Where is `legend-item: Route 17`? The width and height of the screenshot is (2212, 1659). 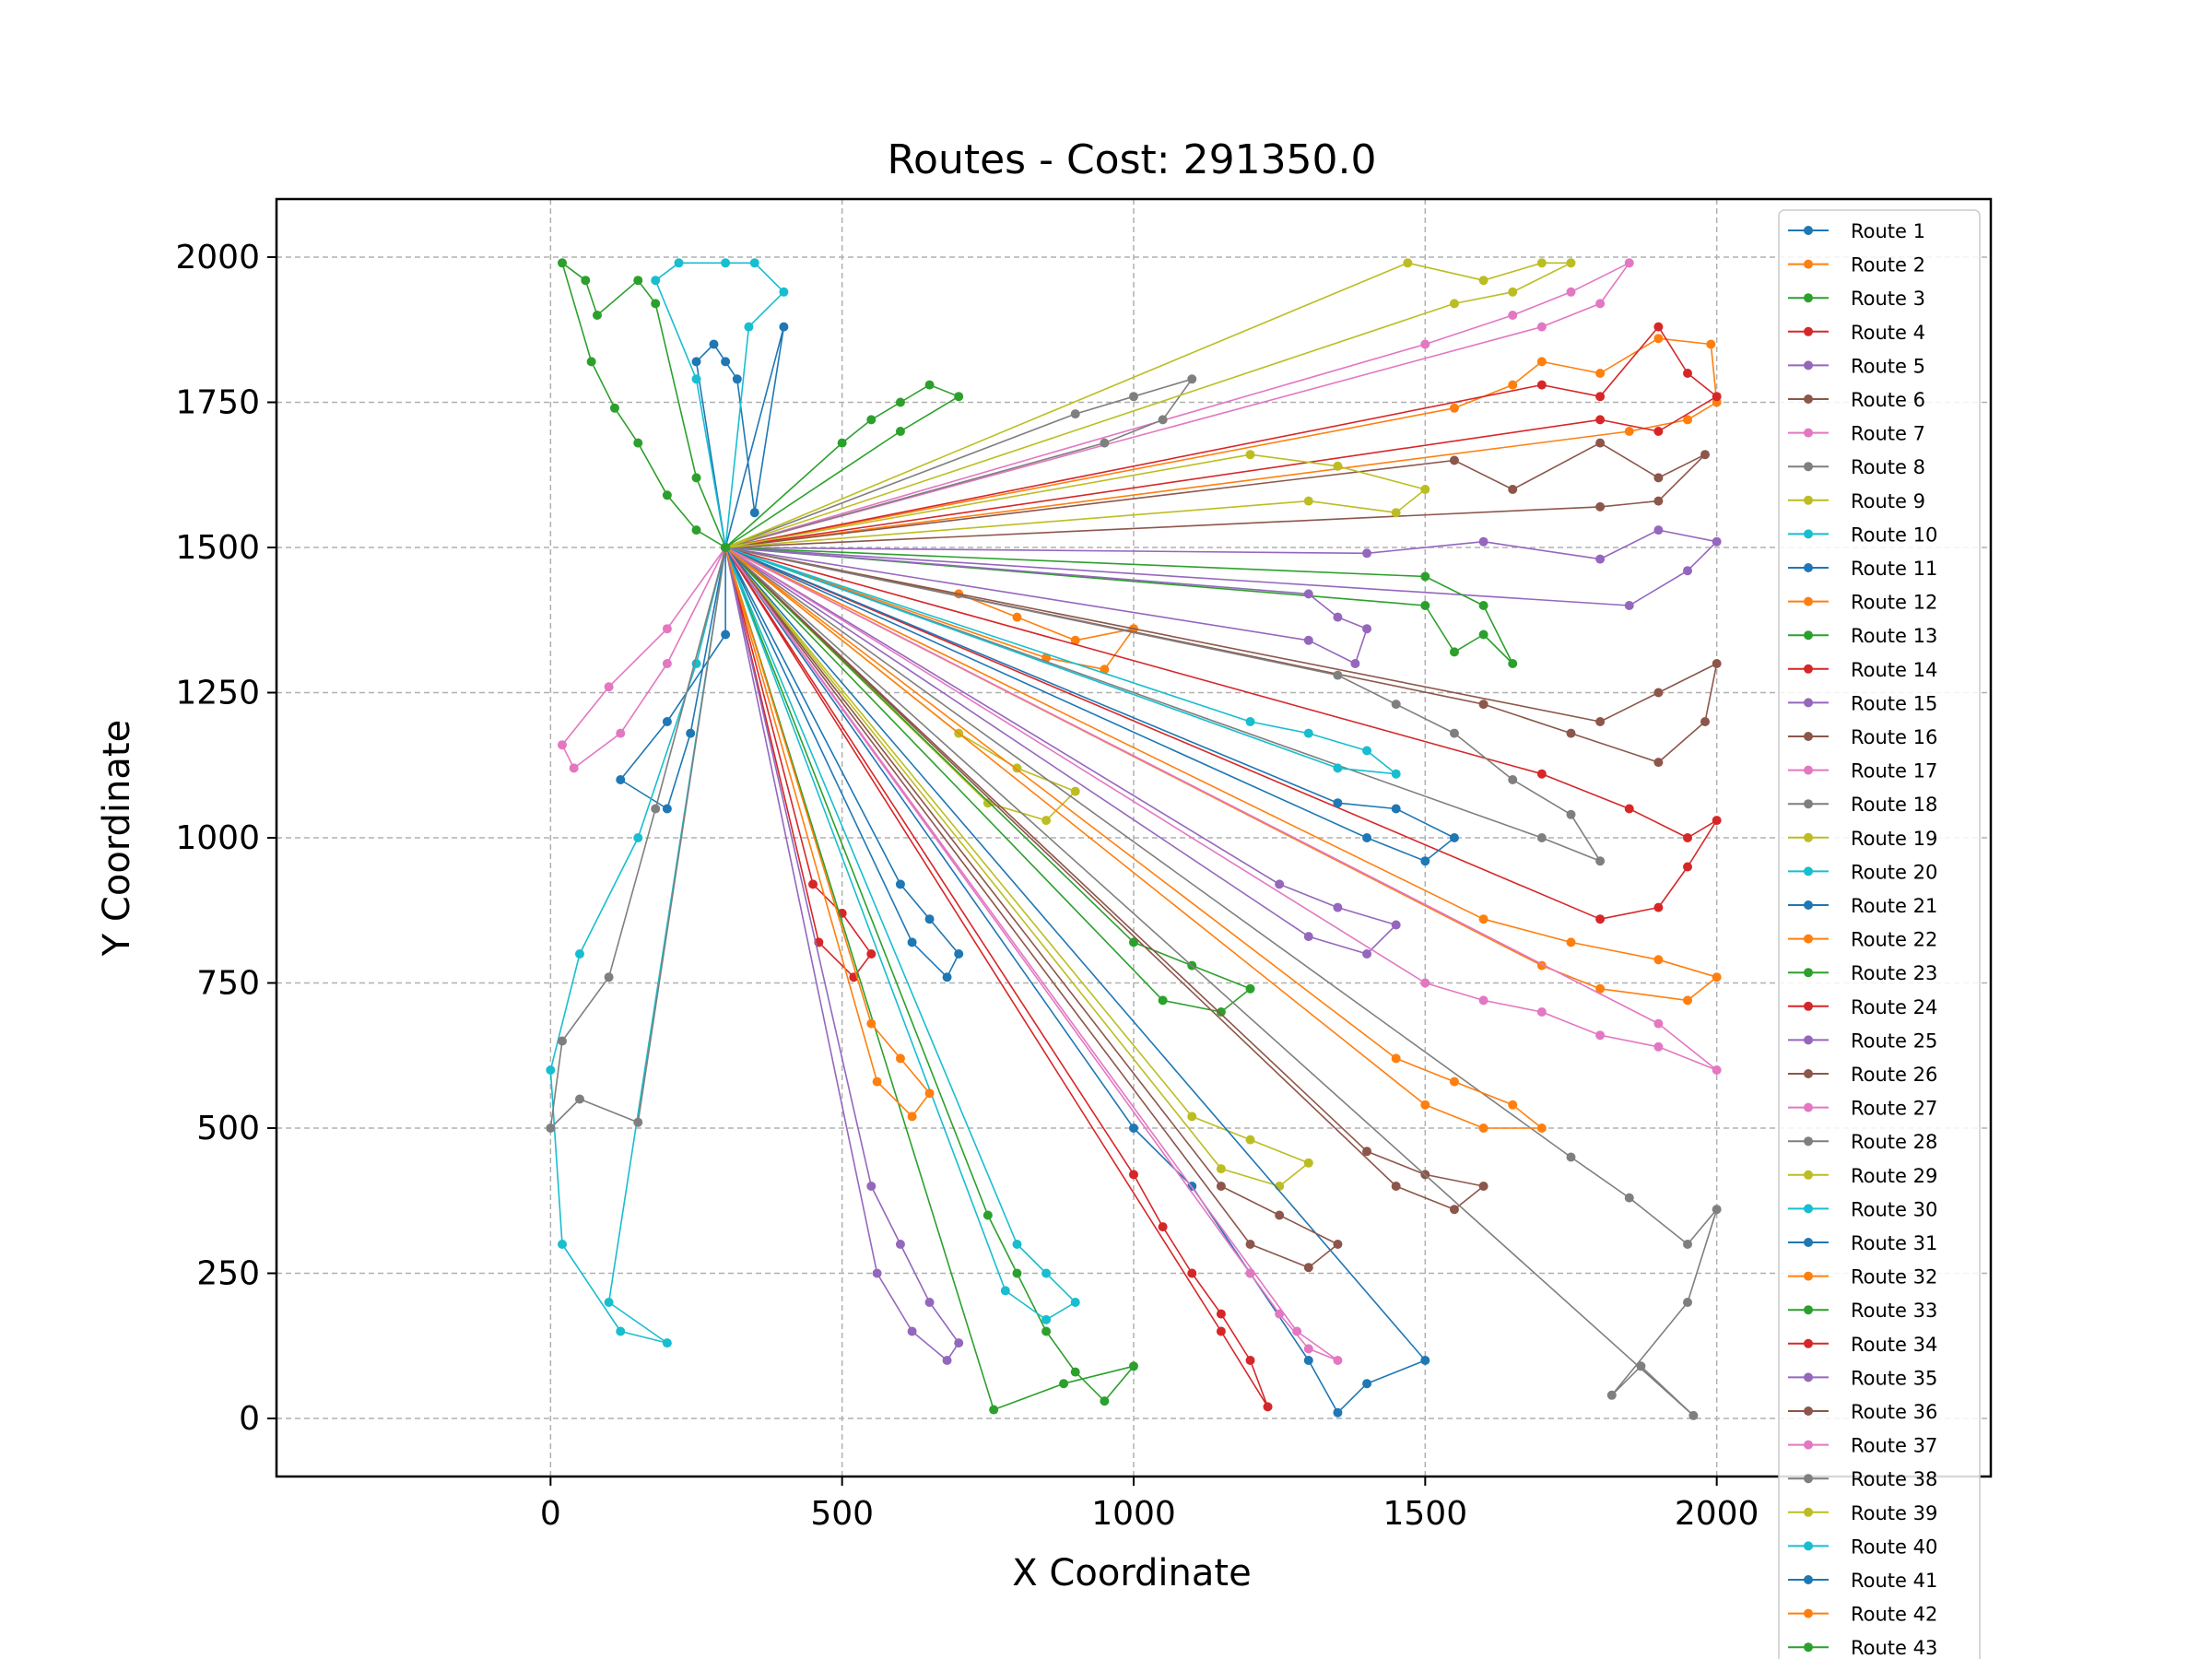
legend-item: Route 17 is located at coordinates (1862, 771).